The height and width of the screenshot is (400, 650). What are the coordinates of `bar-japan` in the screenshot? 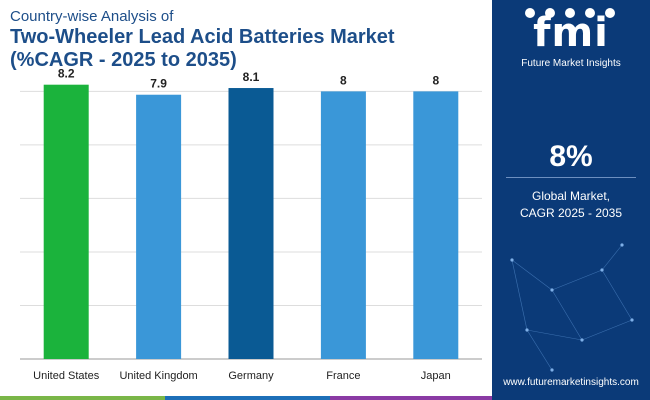 It's located at (436, 225).